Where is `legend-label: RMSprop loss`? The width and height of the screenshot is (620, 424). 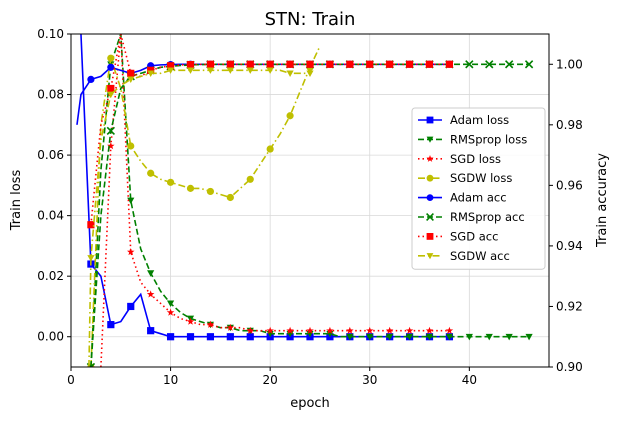 legend-label: RMSprop loss is located at coordinates (488, 139).